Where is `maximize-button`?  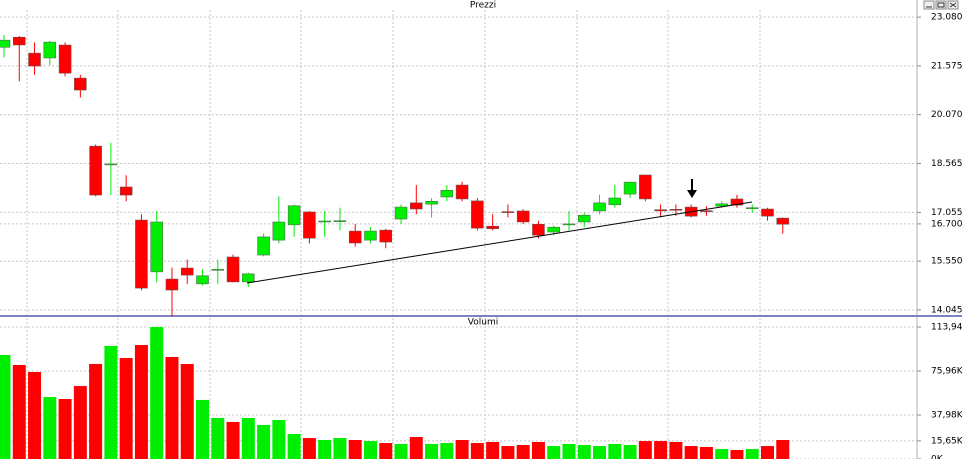 maximize-button is located at coordinates (941, 5).